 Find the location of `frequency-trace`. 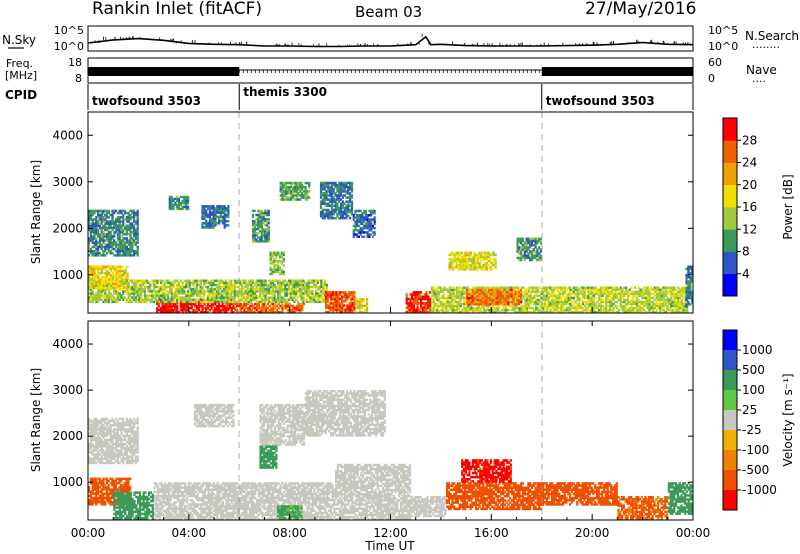

frequency-trace is located at coordinates (390, 71).